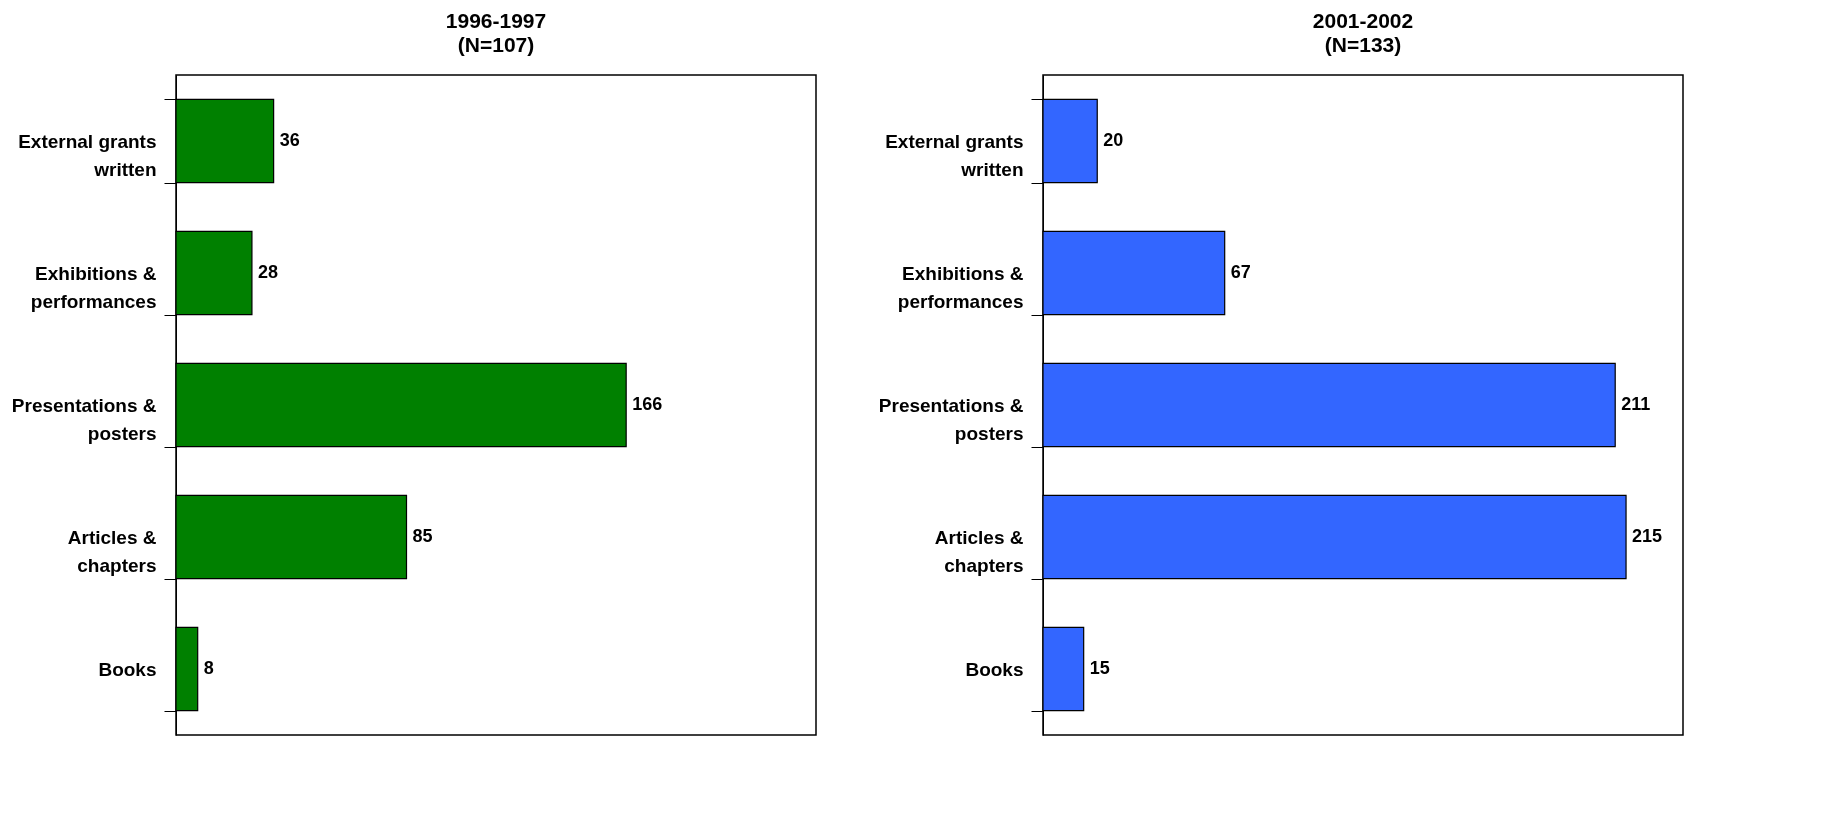  I want to click on chart-title: 2001-2002, so click(1363, 20).